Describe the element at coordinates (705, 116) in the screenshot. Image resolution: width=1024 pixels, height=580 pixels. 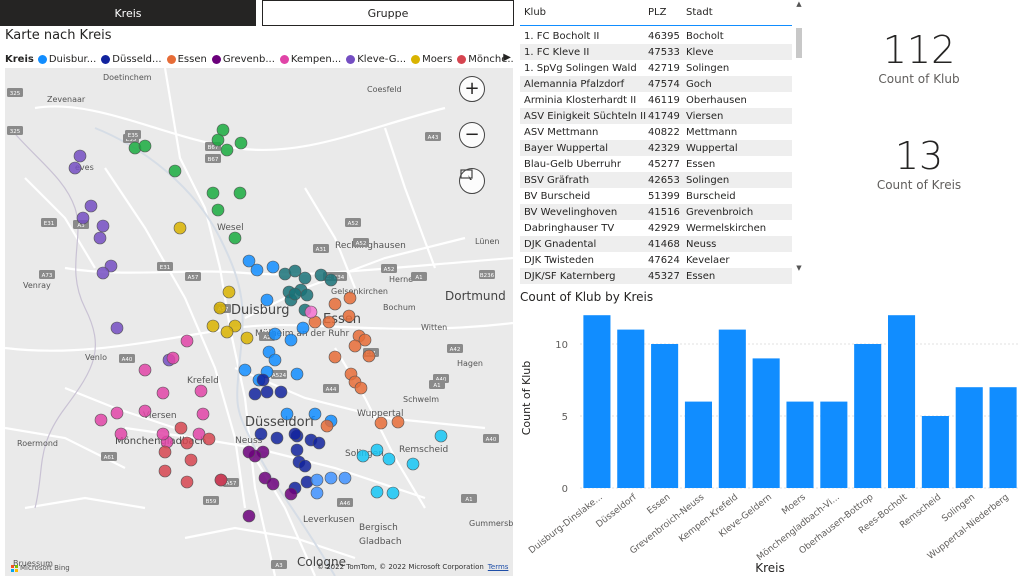
I see `table-cell: Viersen` at that location.